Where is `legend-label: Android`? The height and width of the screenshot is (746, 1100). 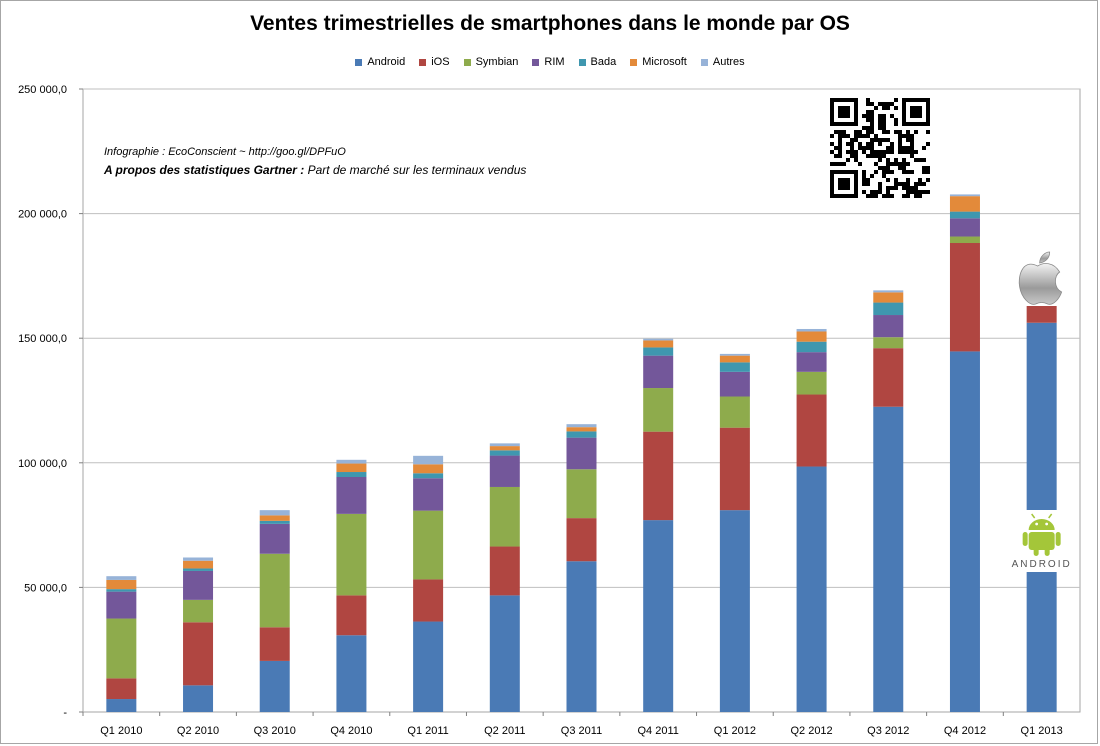
legend-label: Android is located at coordinates (386, 62).